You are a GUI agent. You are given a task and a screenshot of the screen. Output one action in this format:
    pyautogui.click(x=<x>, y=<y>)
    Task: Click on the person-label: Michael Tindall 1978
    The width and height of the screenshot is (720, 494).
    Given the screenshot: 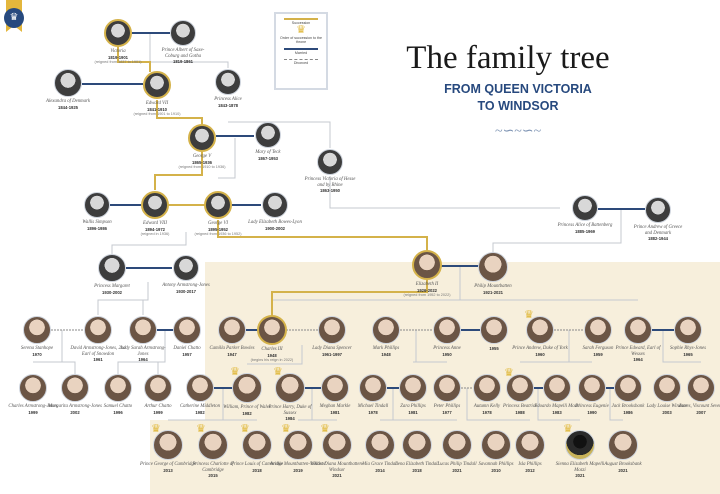 What is the action you would take?
    pyautogui.click(x=373, y=409)
    